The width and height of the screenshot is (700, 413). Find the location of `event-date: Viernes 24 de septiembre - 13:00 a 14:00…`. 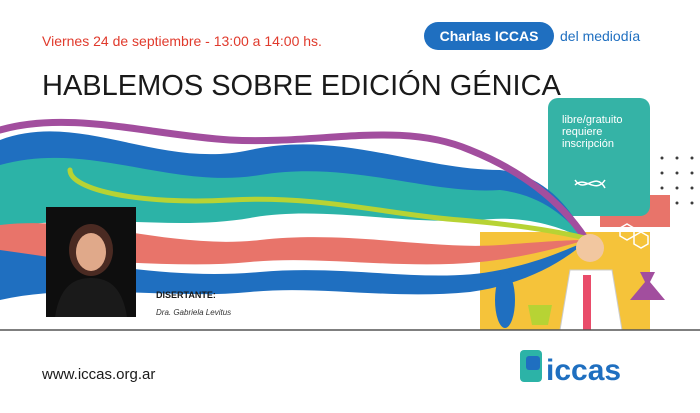

event-date: Viernes 24 de septiembre - 13:00 a 14:00… is located at coordinates (182, 41).